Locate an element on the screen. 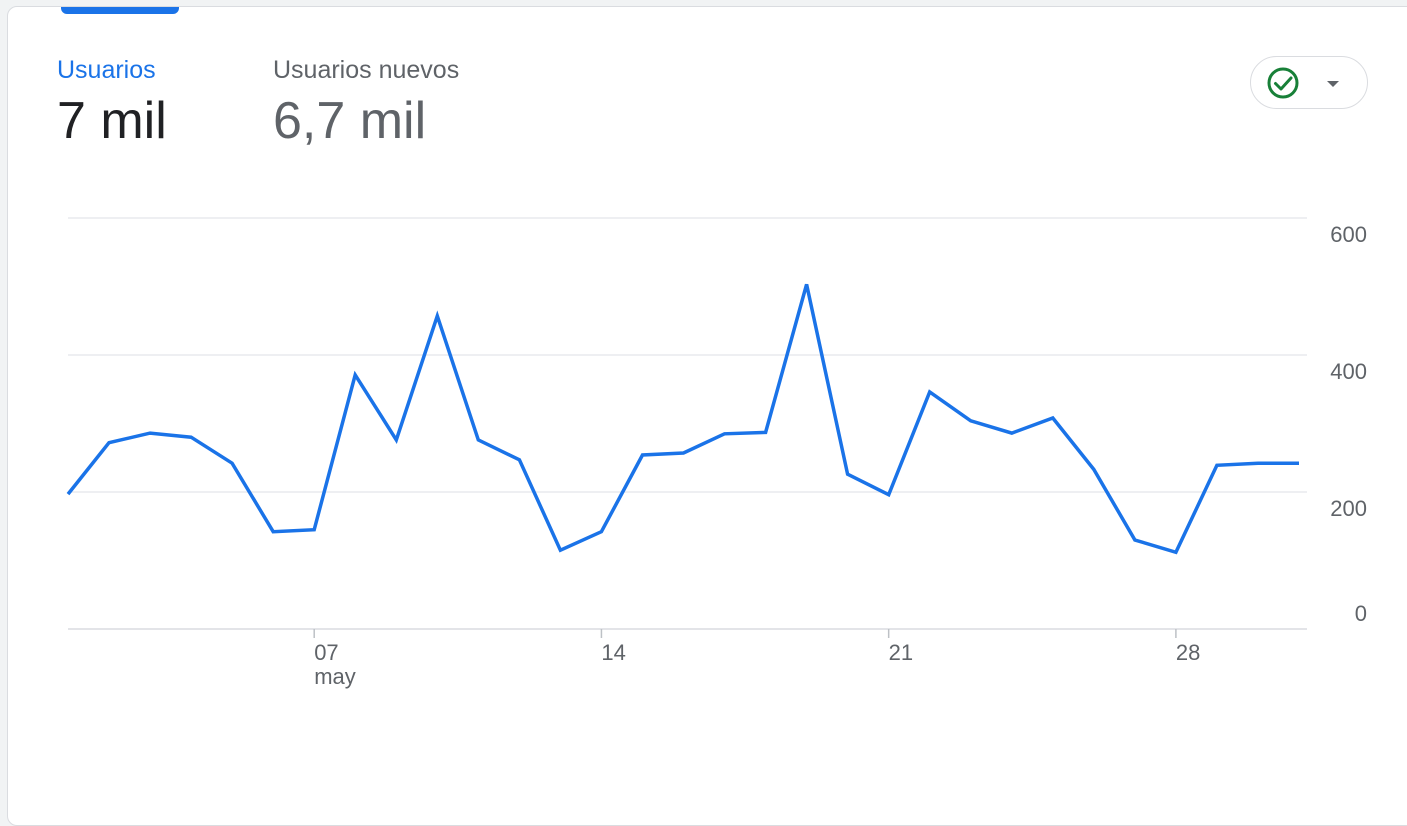 The height and width of the screenshot is (826, 1407). y-tick-label: 600 is located at coordinates (1348, 234).